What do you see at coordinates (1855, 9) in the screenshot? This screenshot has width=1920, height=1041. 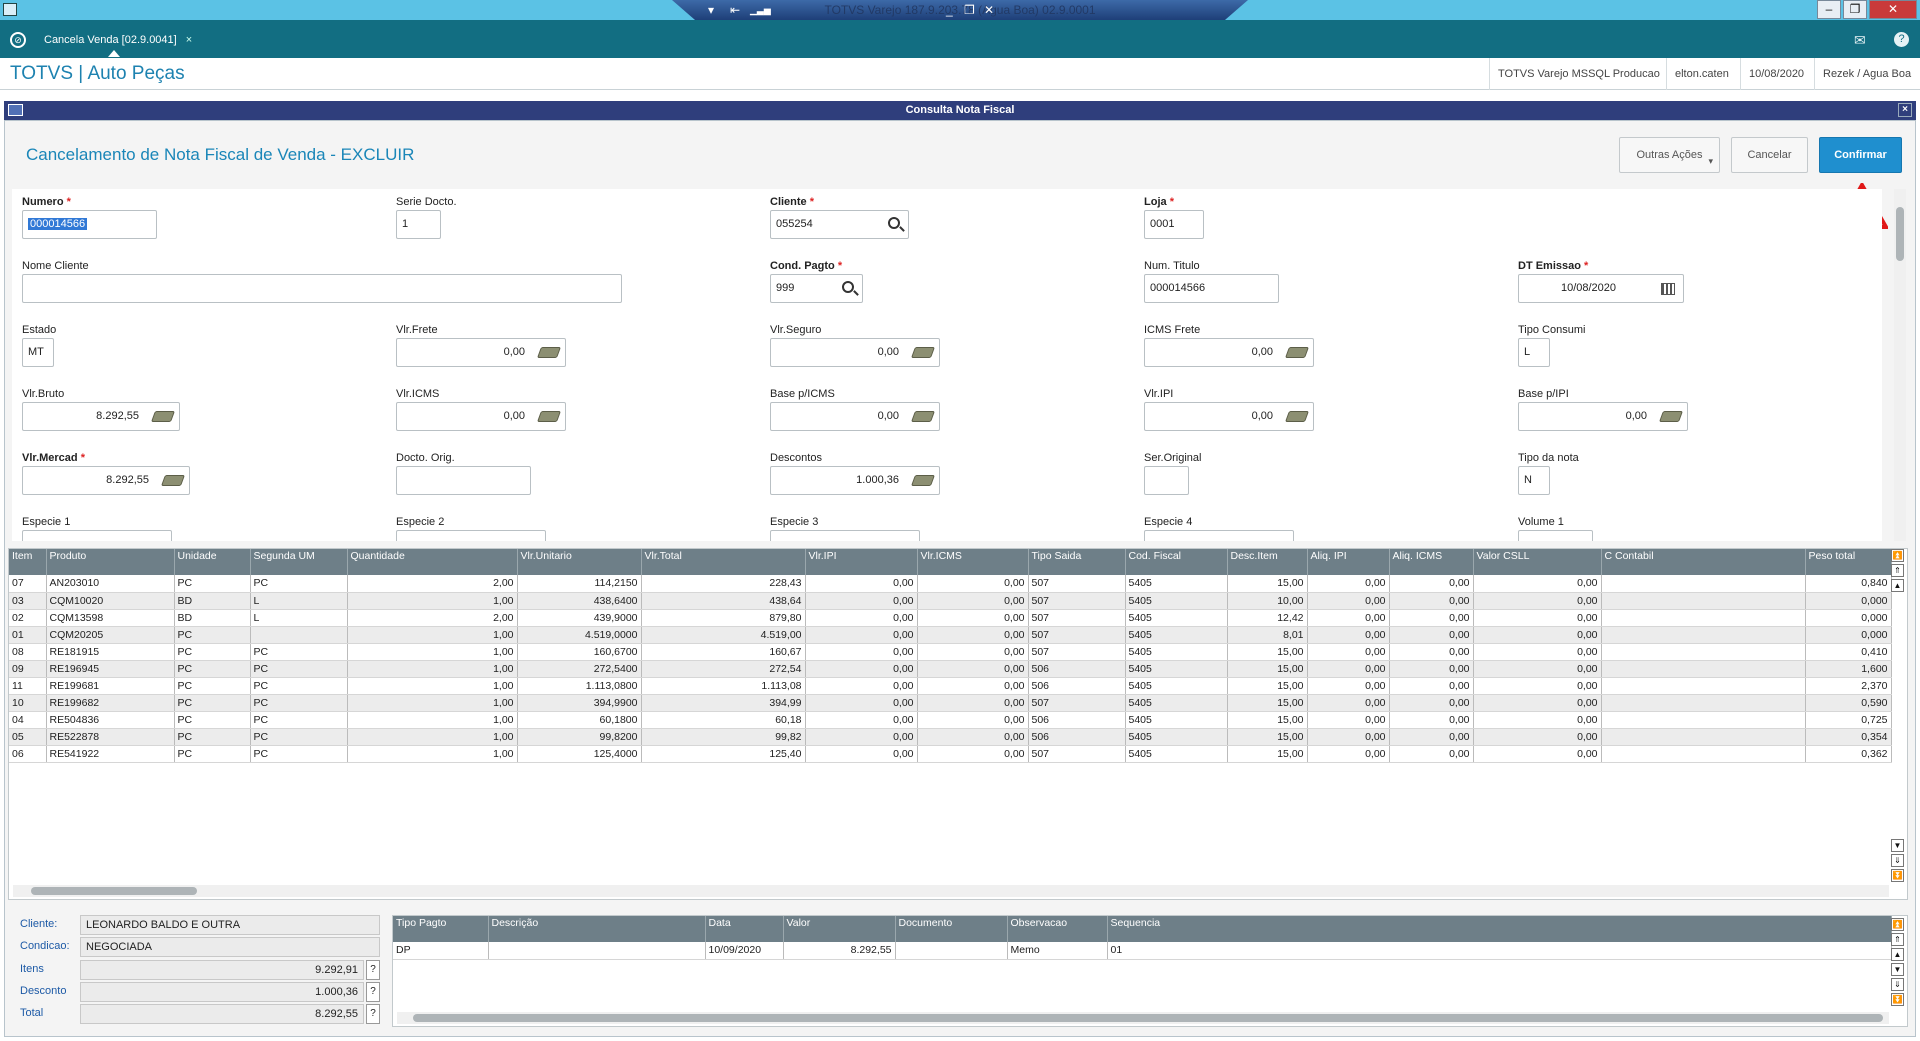 I see `restore-button: ❐` at bounding box center [1855, 9].